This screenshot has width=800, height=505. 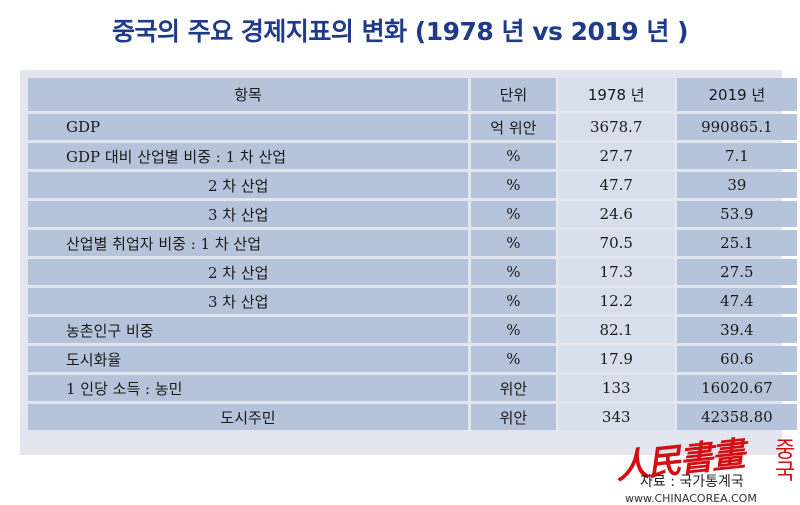 I want to click on row-value-2019: 7.1, so click(x=736, y=156).